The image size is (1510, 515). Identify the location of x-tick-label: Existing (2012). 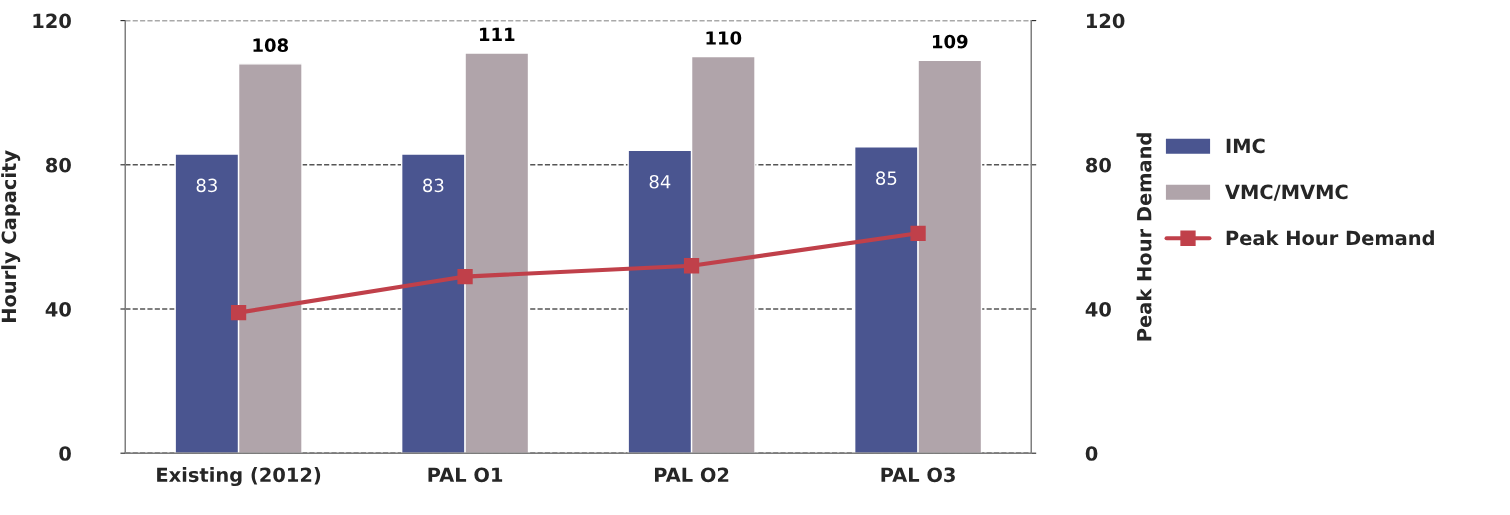
(239, 477).